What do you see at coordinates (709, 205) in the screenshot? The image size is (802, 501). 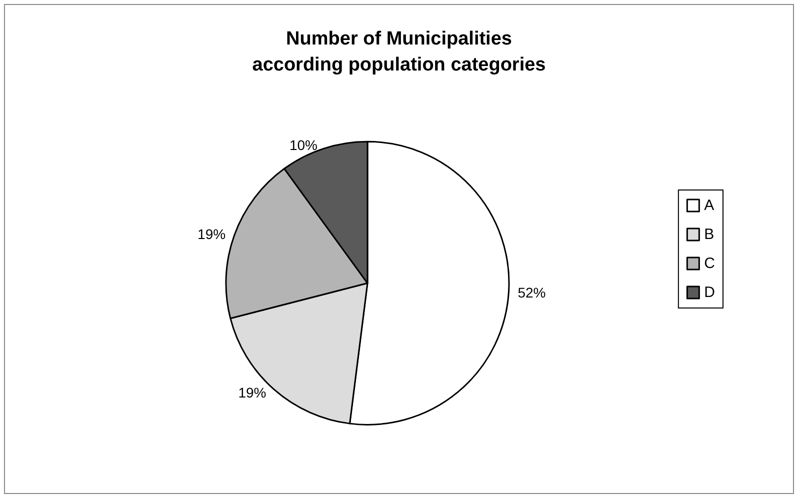 I see `legend-label: A` at bounding box center [709, 205].